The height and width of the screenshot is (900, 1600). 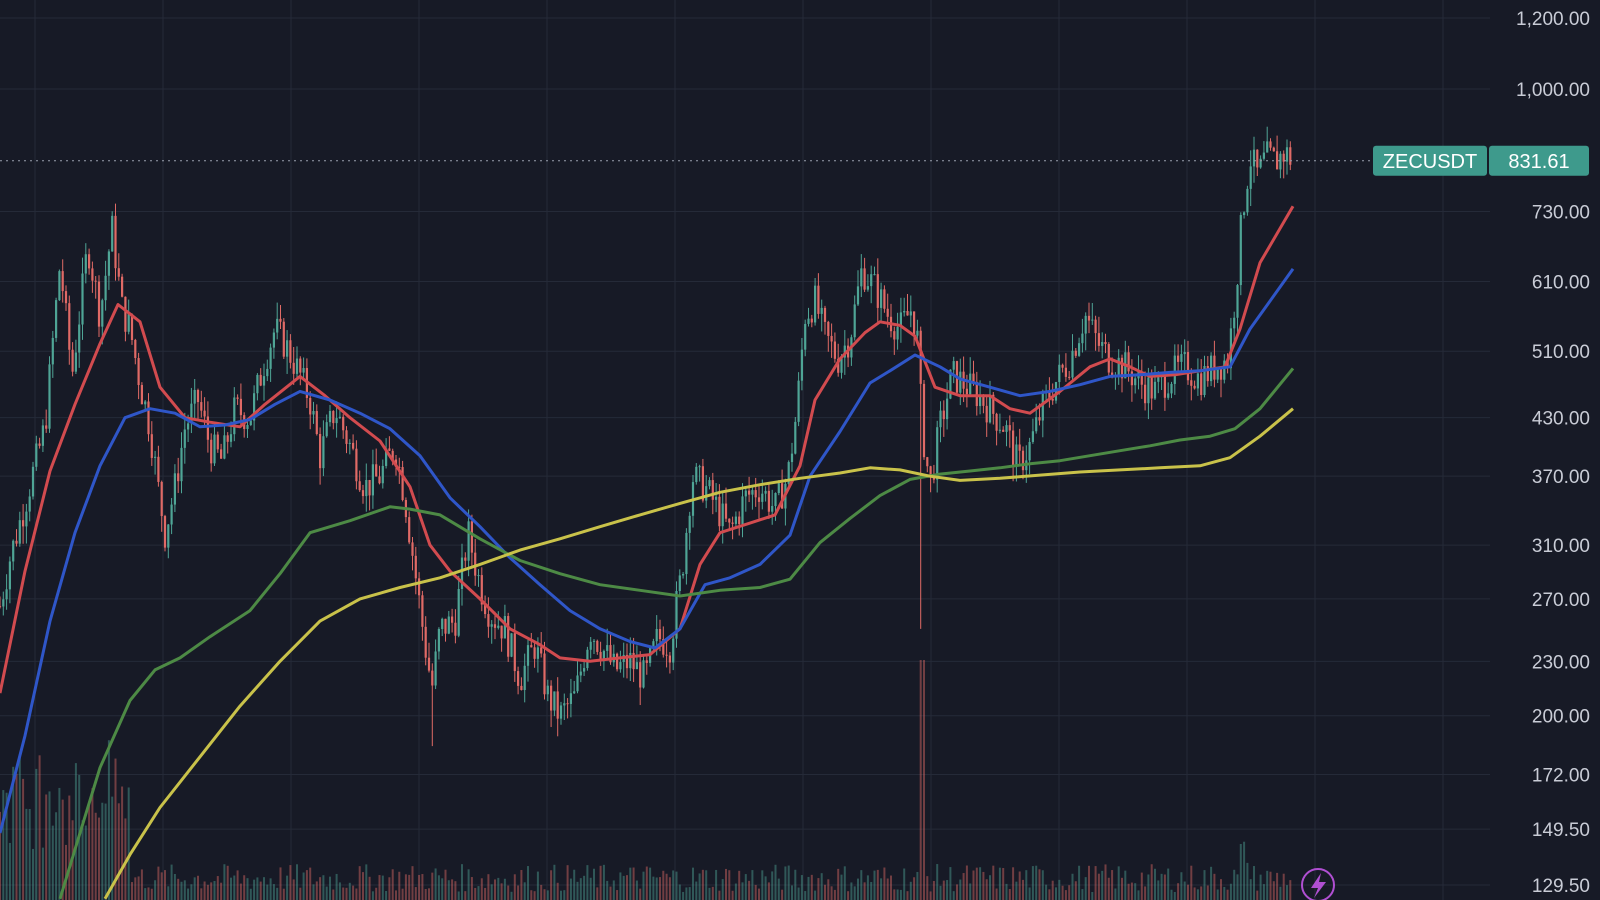 I want to click on symbol-label: ZECUSDT, so click(x=1430, y=162).